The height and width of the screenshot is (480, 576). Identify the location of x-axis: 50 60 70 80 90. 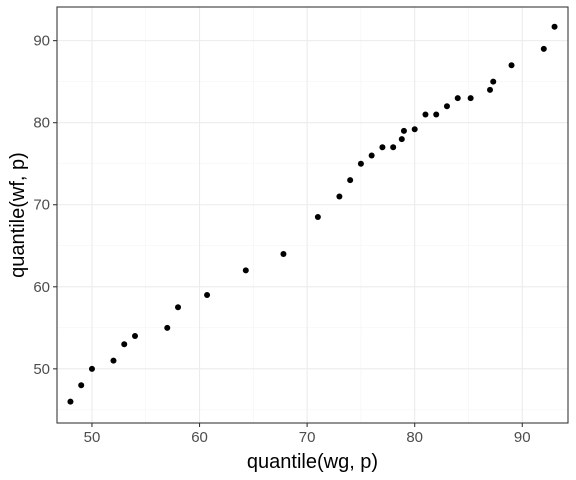
(307, 434).